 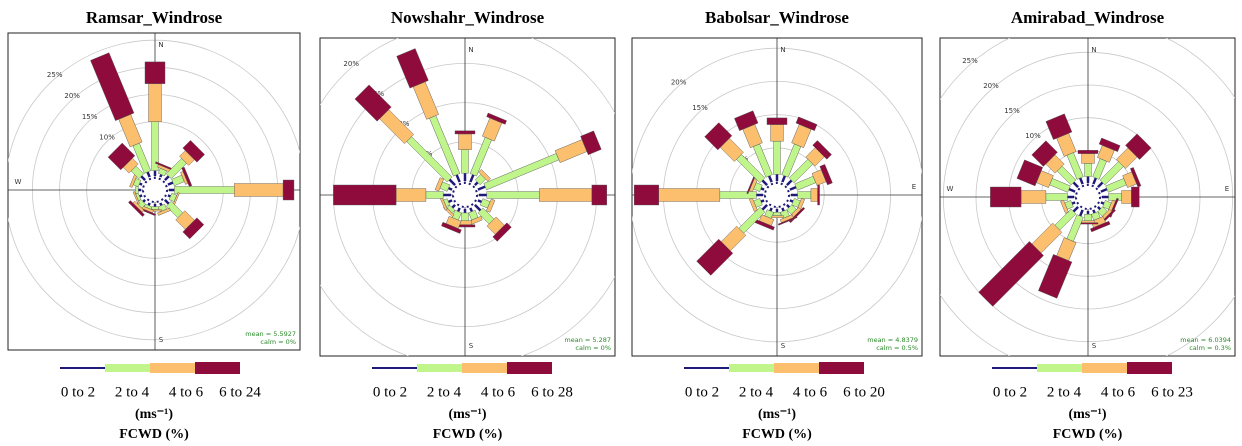 What do you see at coordinates (351, 64) in the screenshot?
I see `r-tick-label: 20%` at bounding box center [351, 64].